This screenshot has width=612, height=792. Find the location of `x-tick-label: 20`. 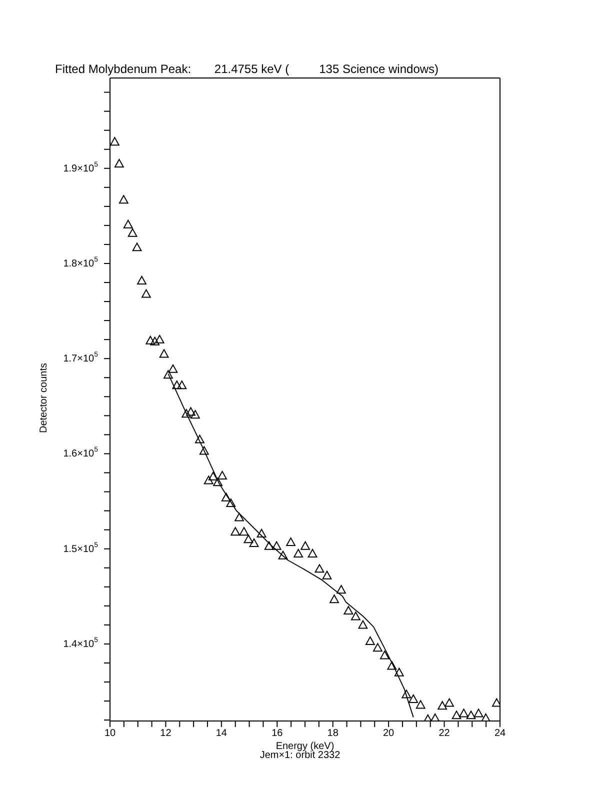

x-tick-label: 20 is located at coordinates (389, 734).